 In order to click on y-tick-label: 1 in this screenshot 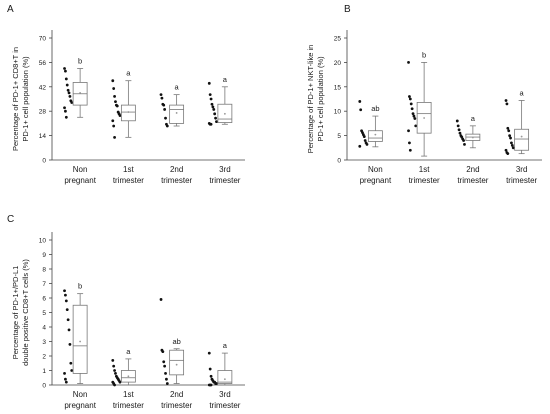, I will do `click(44, 371)`.